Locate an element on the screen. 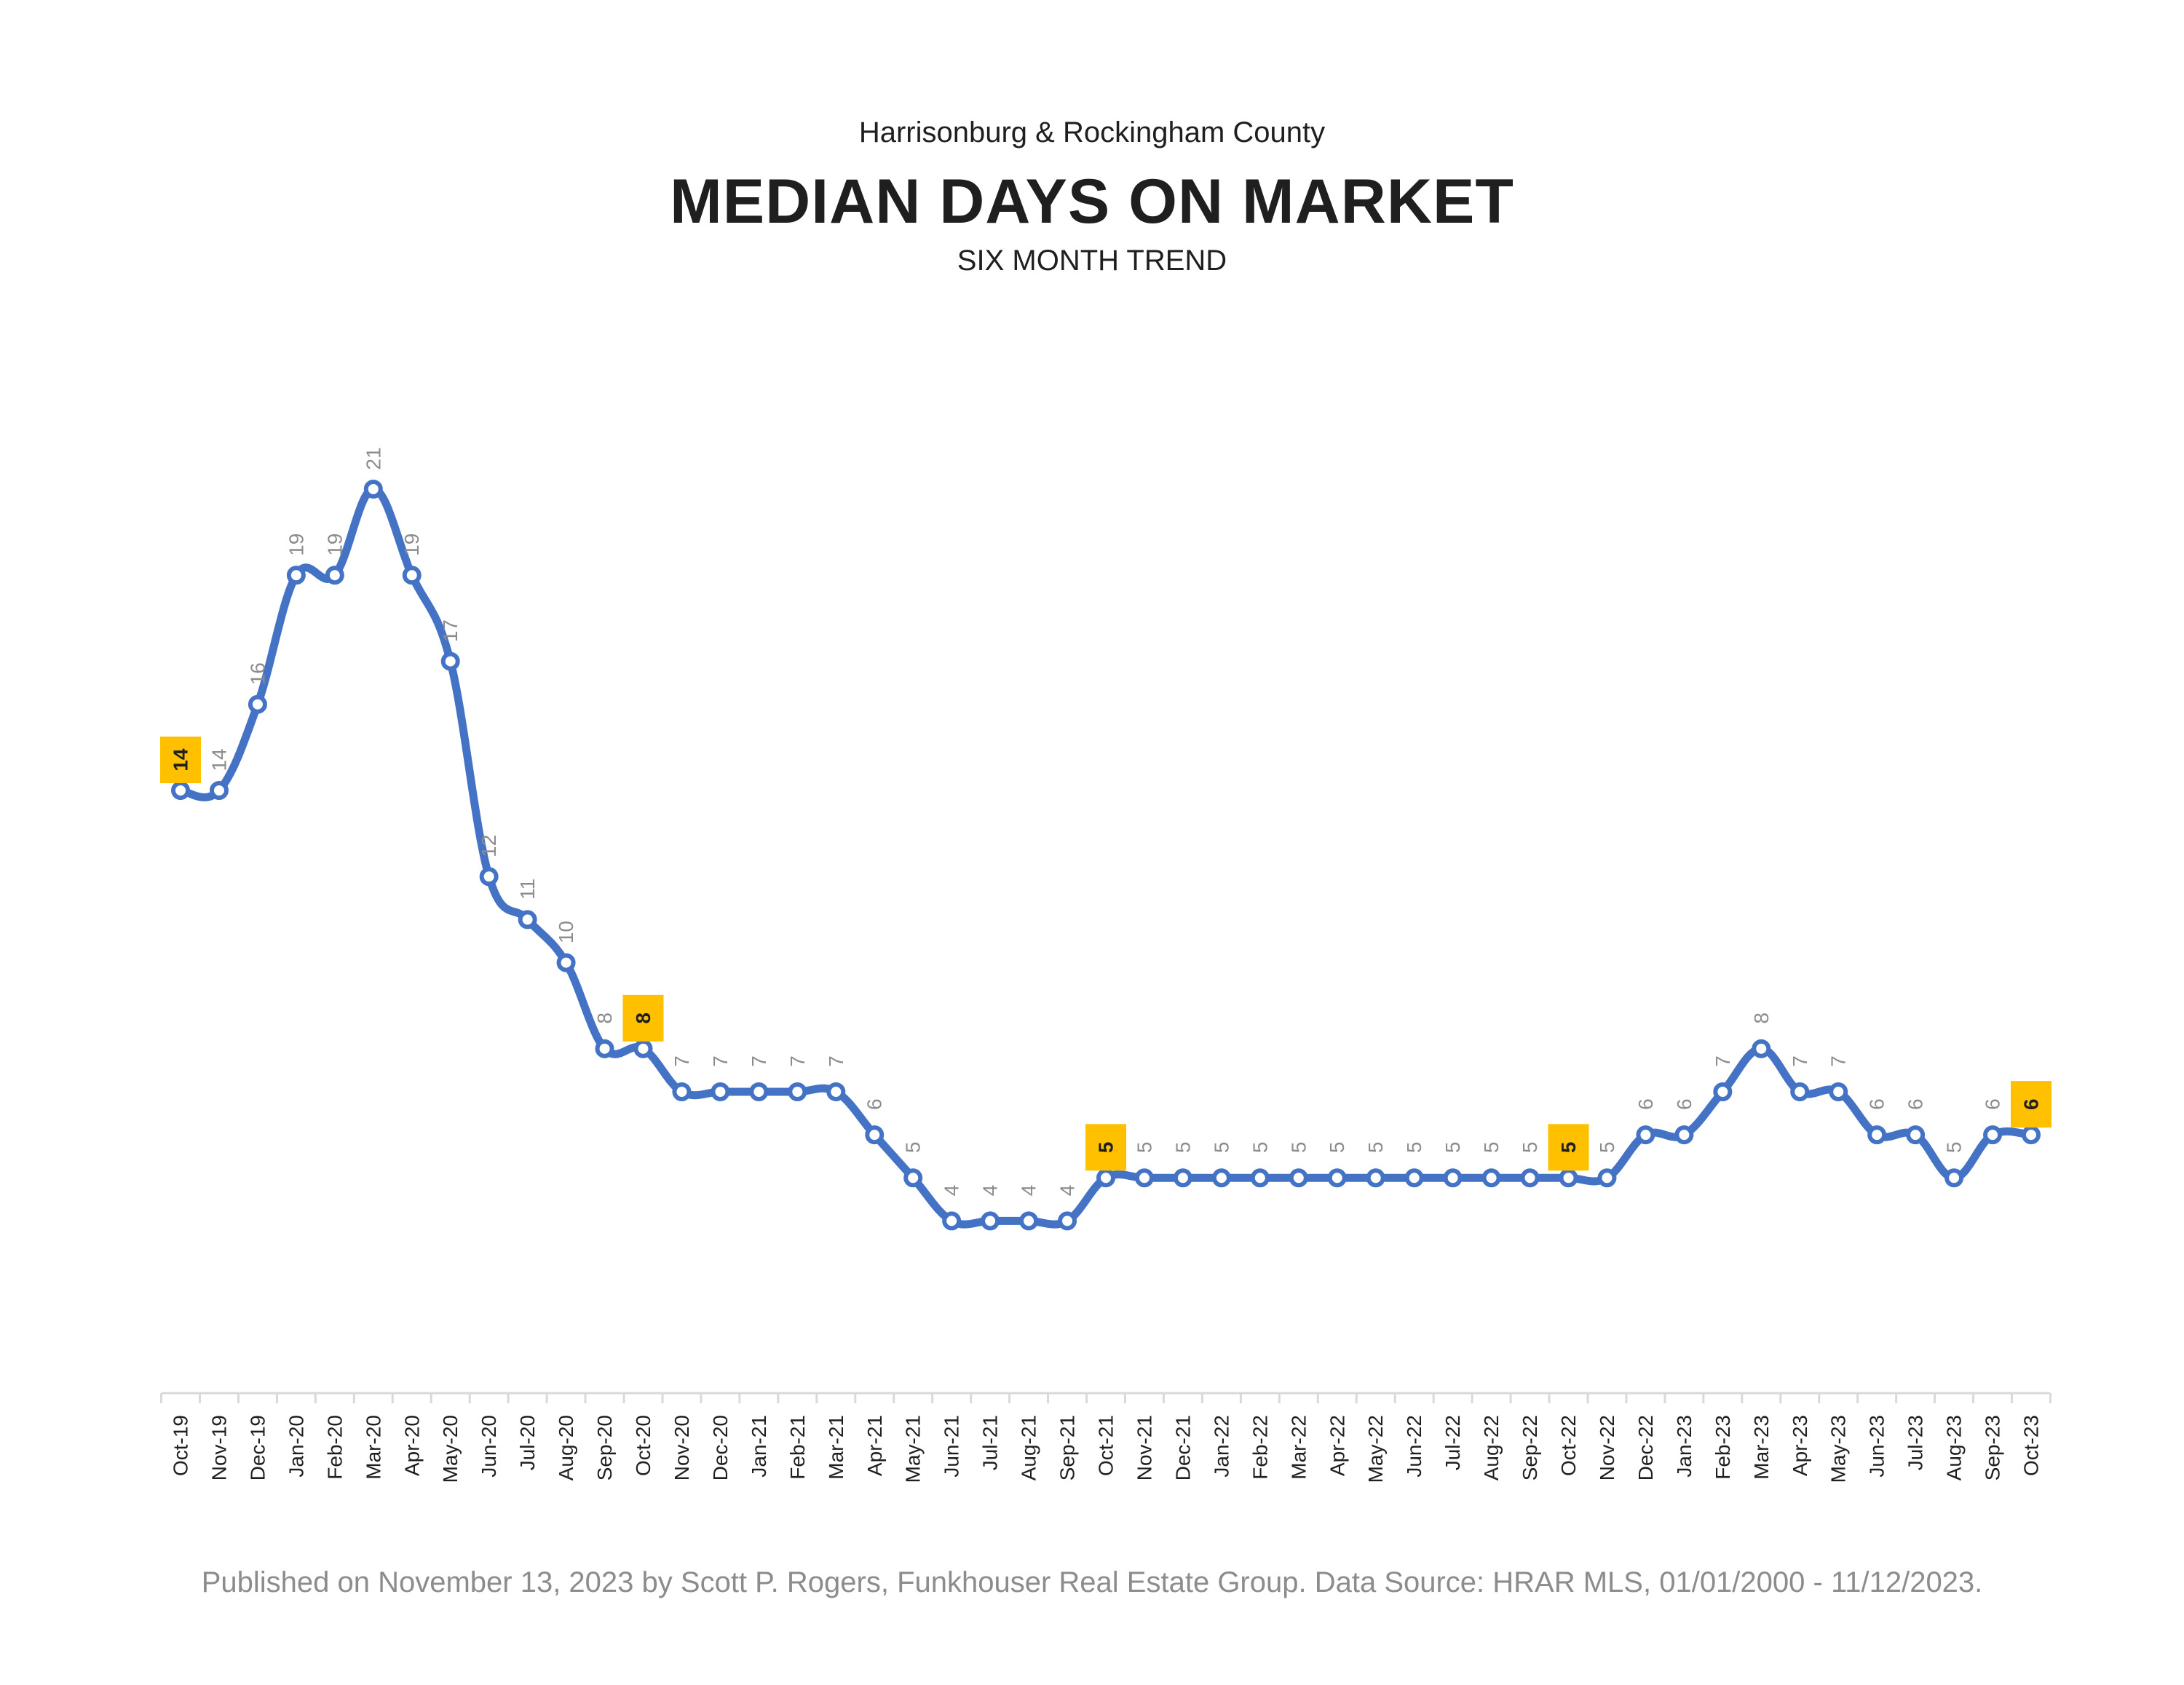 This screenshot has width=2184, height=1685. x-tick-label: Dec-19 is located at coordinates (257, 1447).